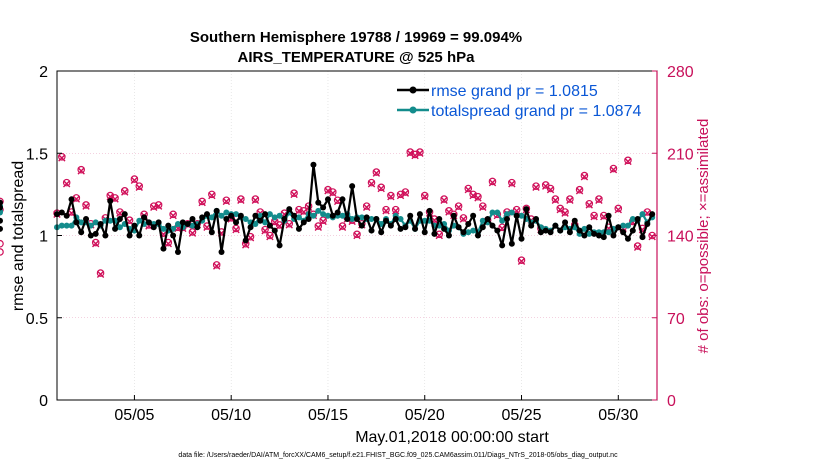  I want to click on y2-axis-label: # of obs: o=possible; ×=assimilated, so click(703, 236).